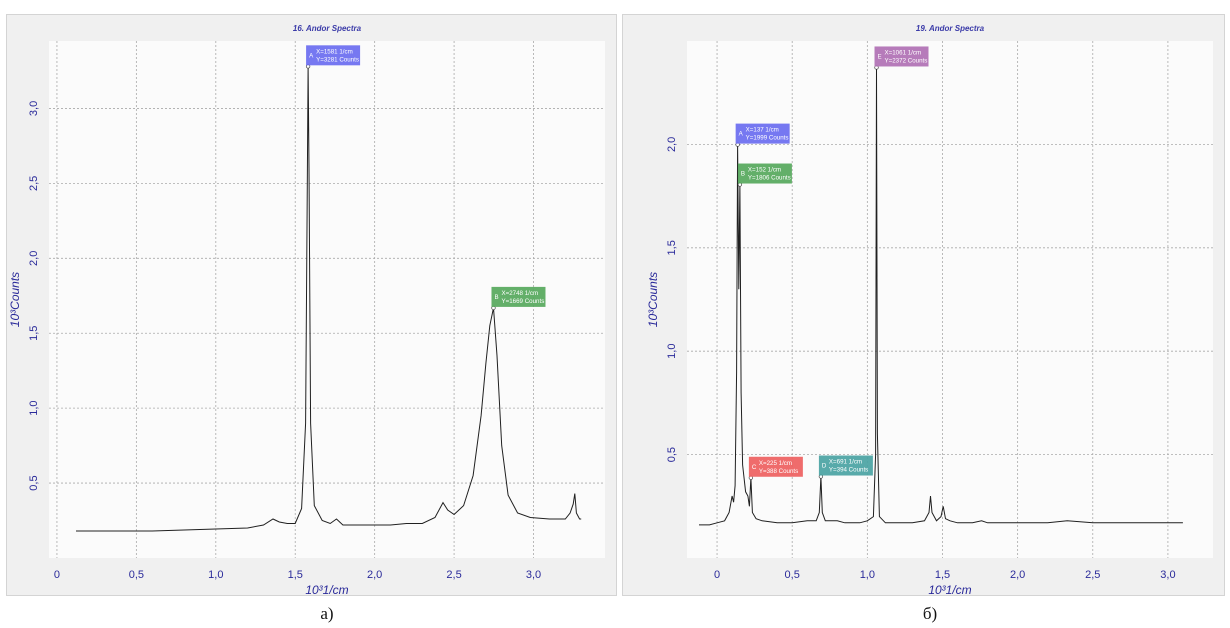  What do you see at coordinates (903, 52) in the screenshot?
I see `marker-label-x: X=1061 1/cm` at bounding box center [903, 52].